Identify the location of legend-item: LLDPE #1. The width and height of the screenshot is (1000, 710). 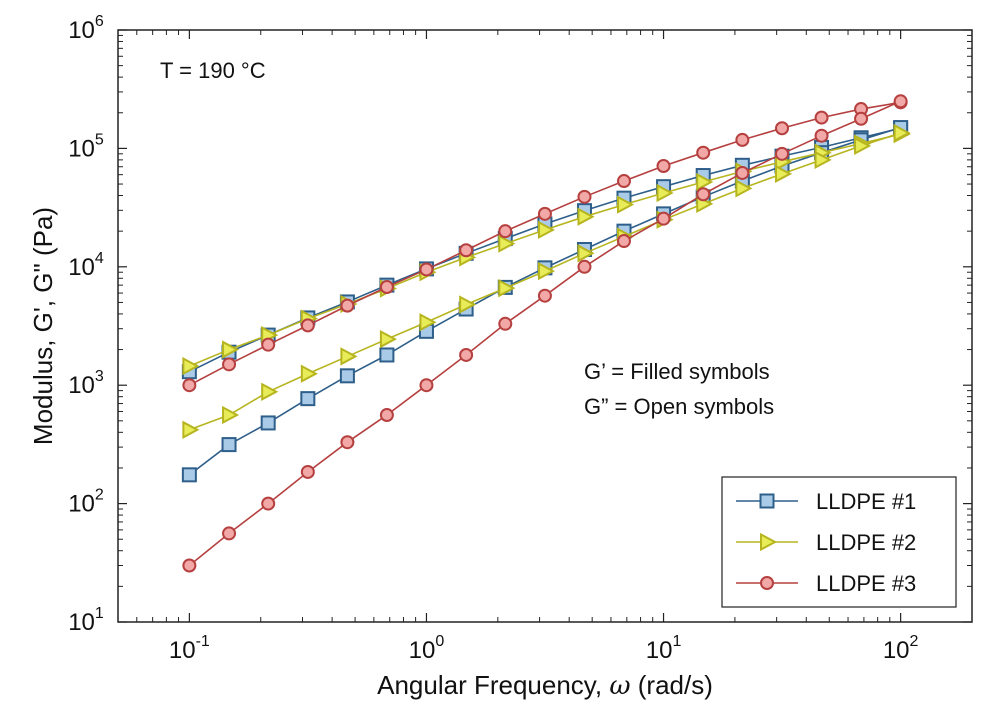
(826, 501).